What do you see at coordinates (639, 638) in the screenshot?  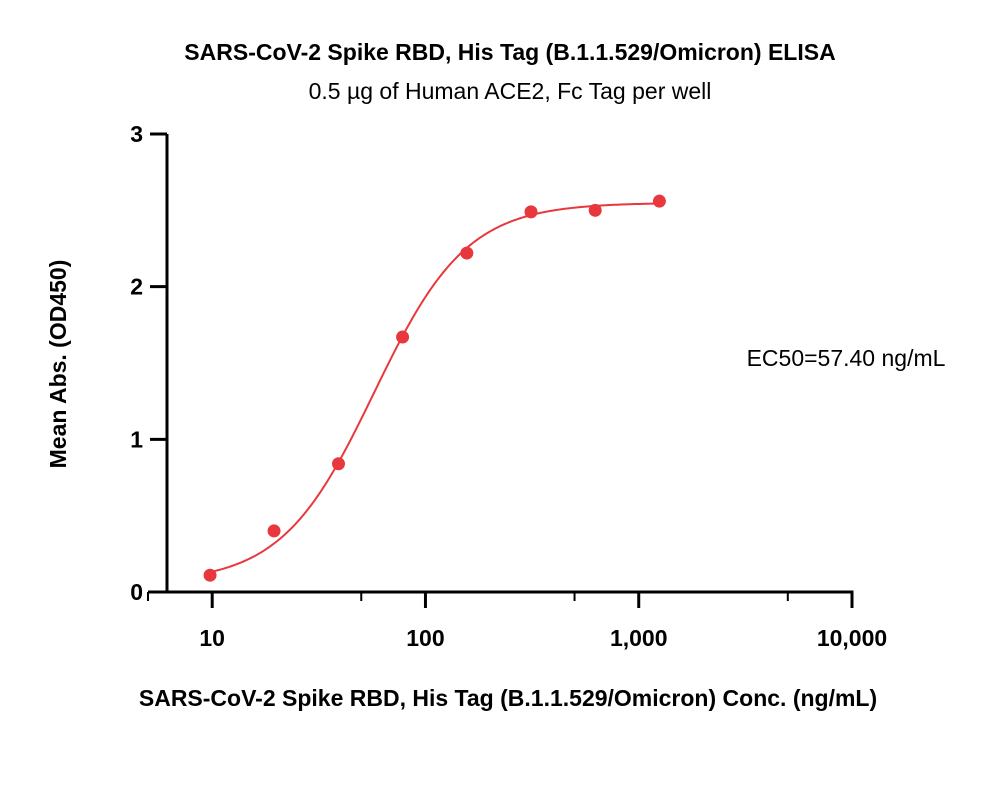 I see `x-tick-label: 1,000` at bounding box center [639, 638].